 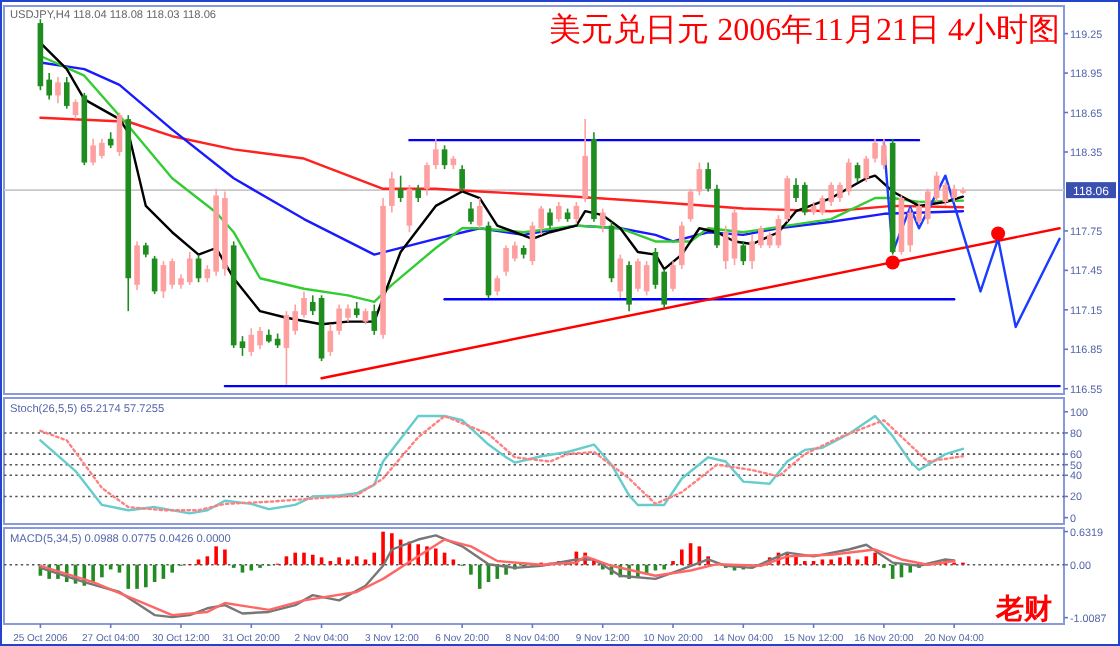 I want to click on annotation: 老财, so click(x=1023, y=610).